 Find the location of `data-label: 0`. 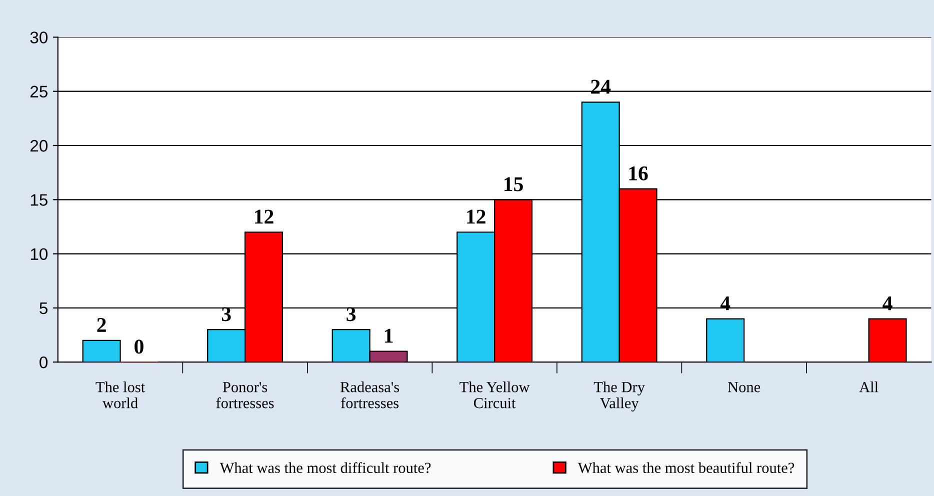

data-label: 0 is located at coordinates (139, 347).